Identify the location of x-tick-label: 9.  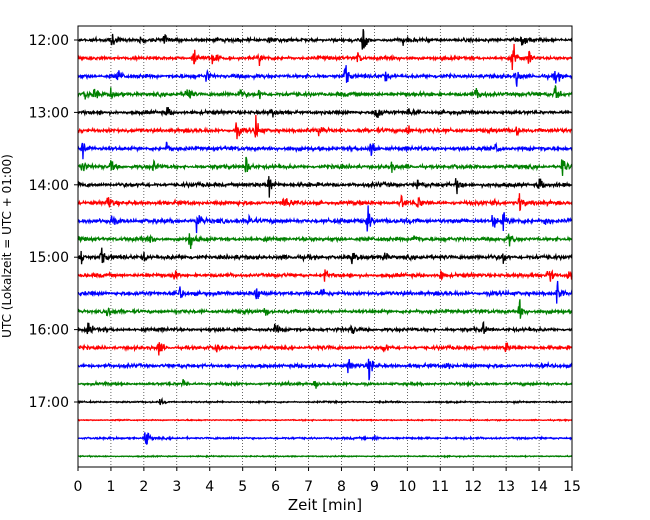
(374, 487).